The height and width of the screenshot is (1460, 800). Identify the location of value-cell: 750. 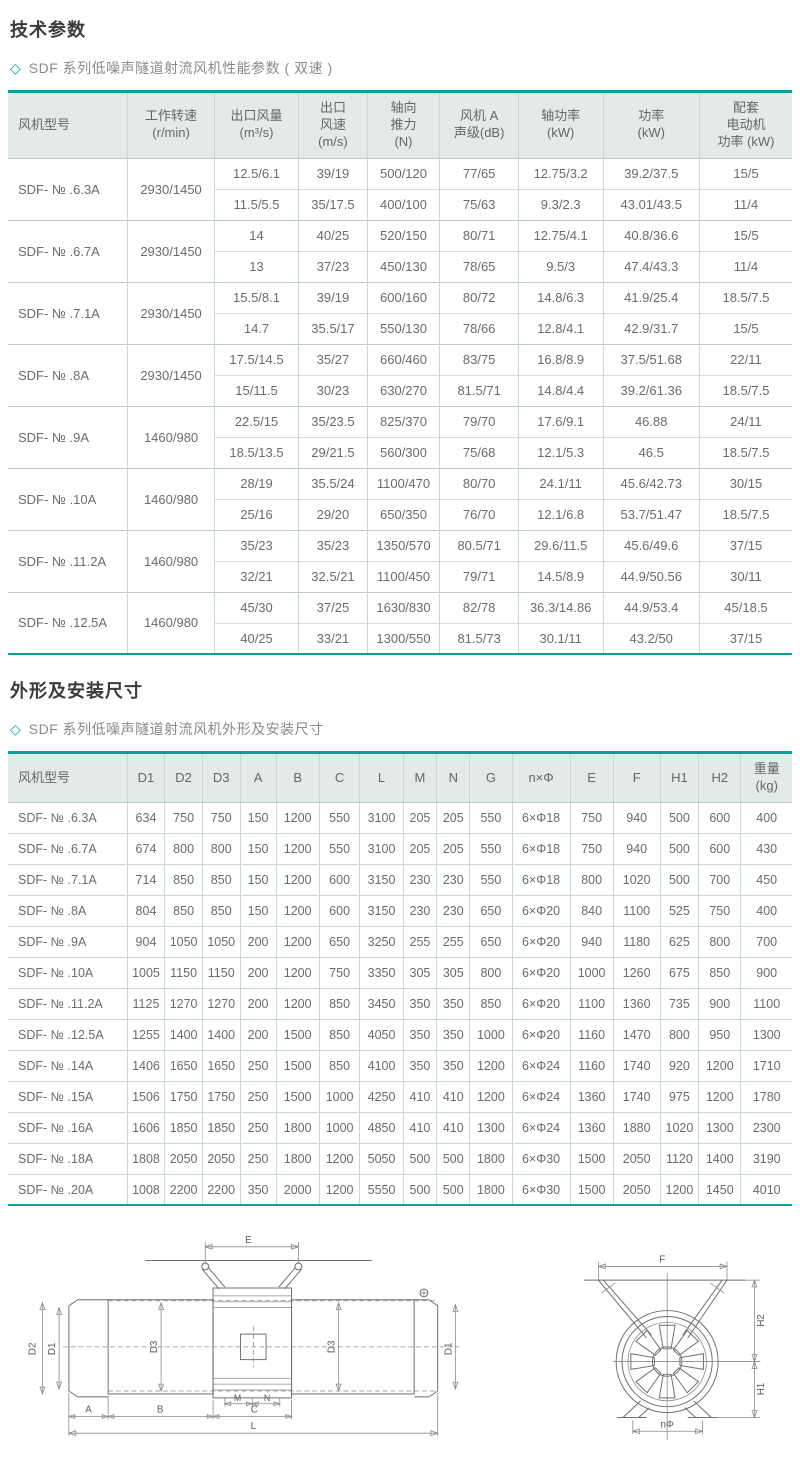
(221, 817).